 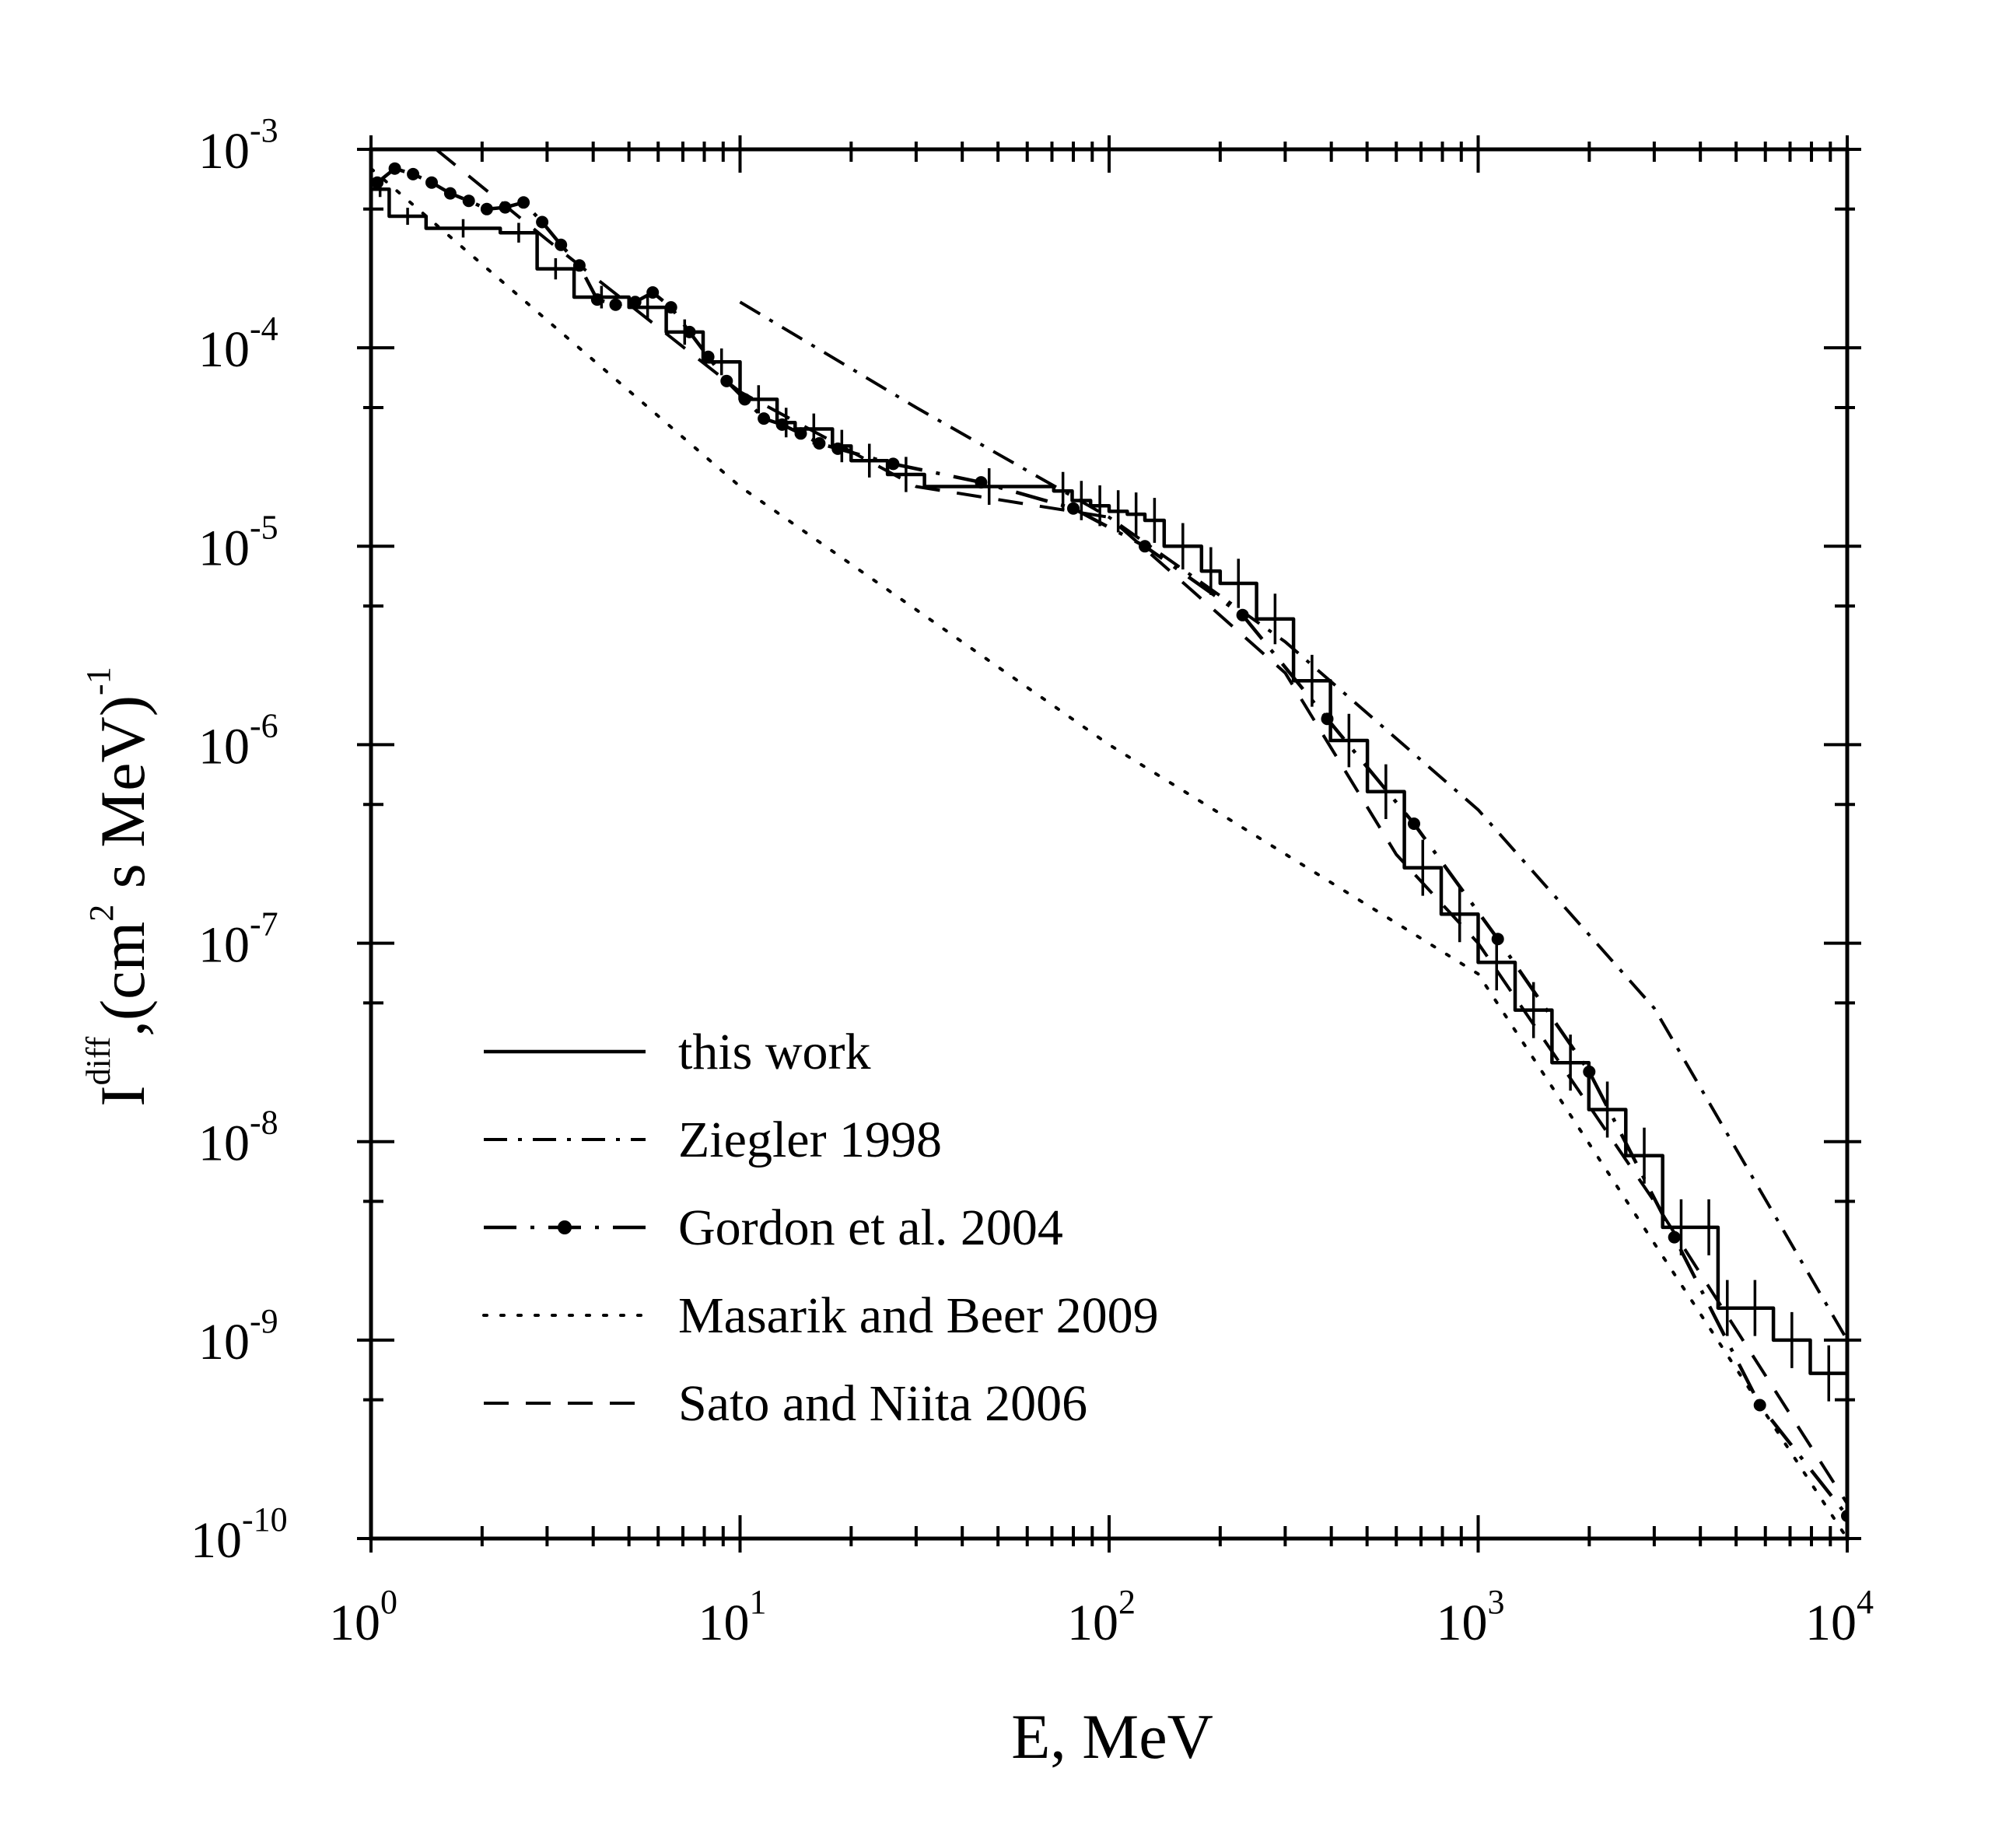 What do you see at coordinates (363, 1617) in the screenshot?
I see `x-tick-label: 10⁰` at bounding box center [363, 1617].